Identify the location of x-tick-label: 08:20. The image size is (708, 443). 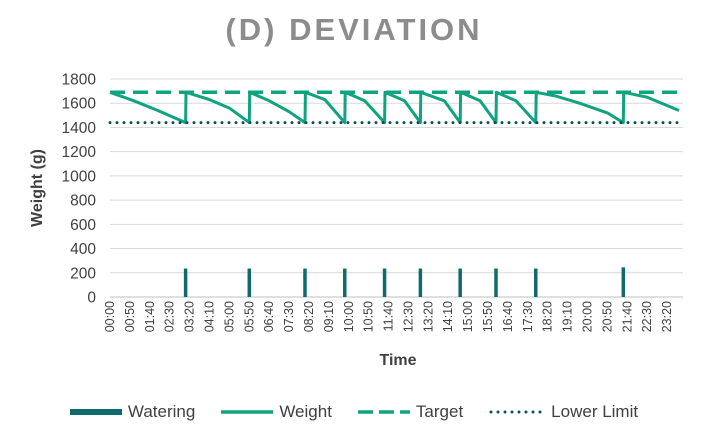
(309, 316).